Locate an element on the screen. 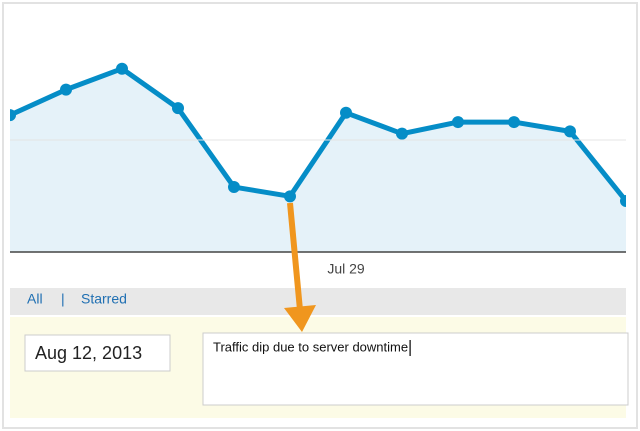 This screenshot has width=640, height=431. date-input is located at coordinates (97, 353).